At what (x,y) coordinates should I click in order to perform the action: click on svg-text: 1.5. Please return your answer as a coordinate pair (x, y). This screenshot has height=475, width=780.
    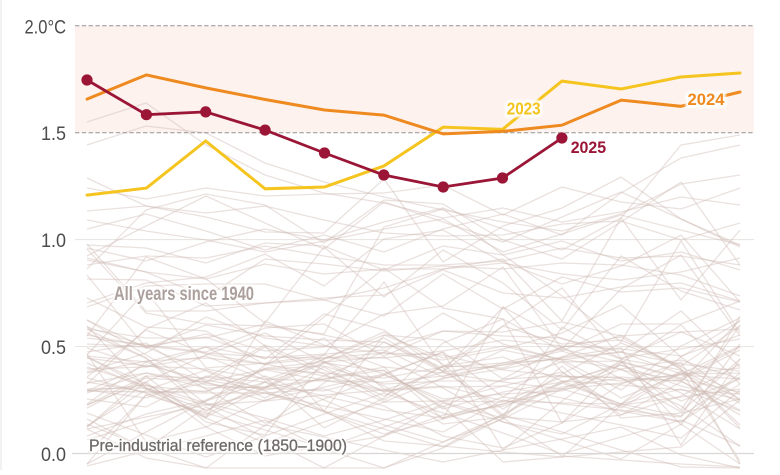
    Looking at the image, I should click on (53, 134).